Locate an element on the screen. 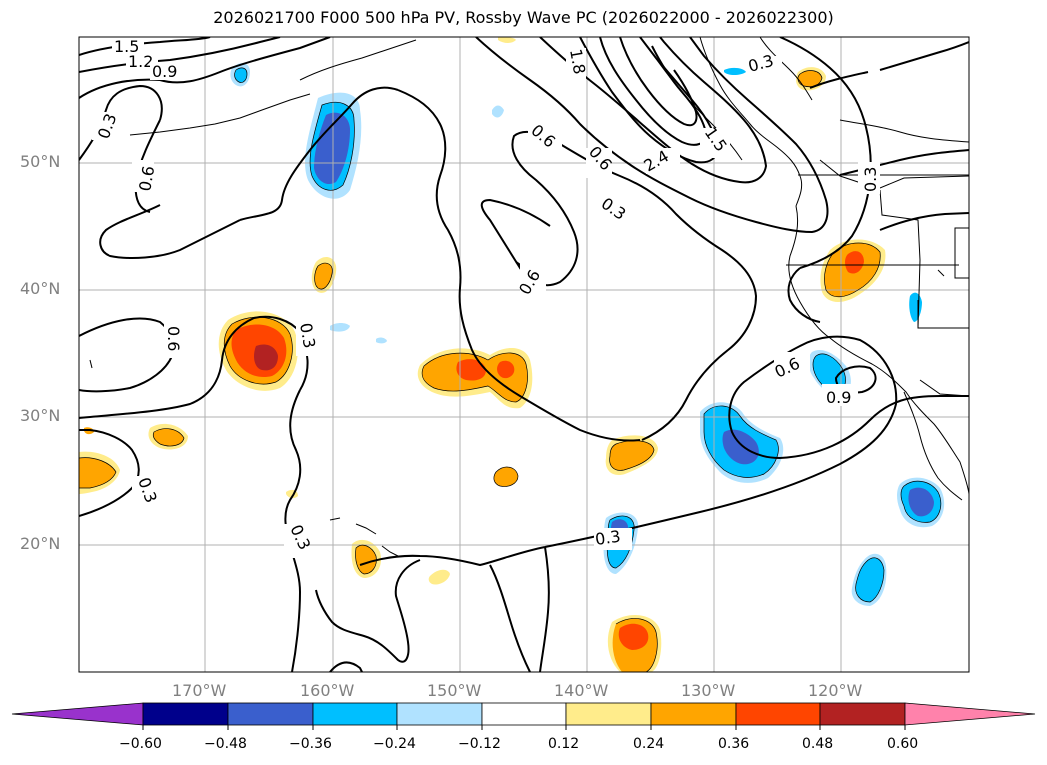  lon-label: 160°W is located at coordinates (327, 690).